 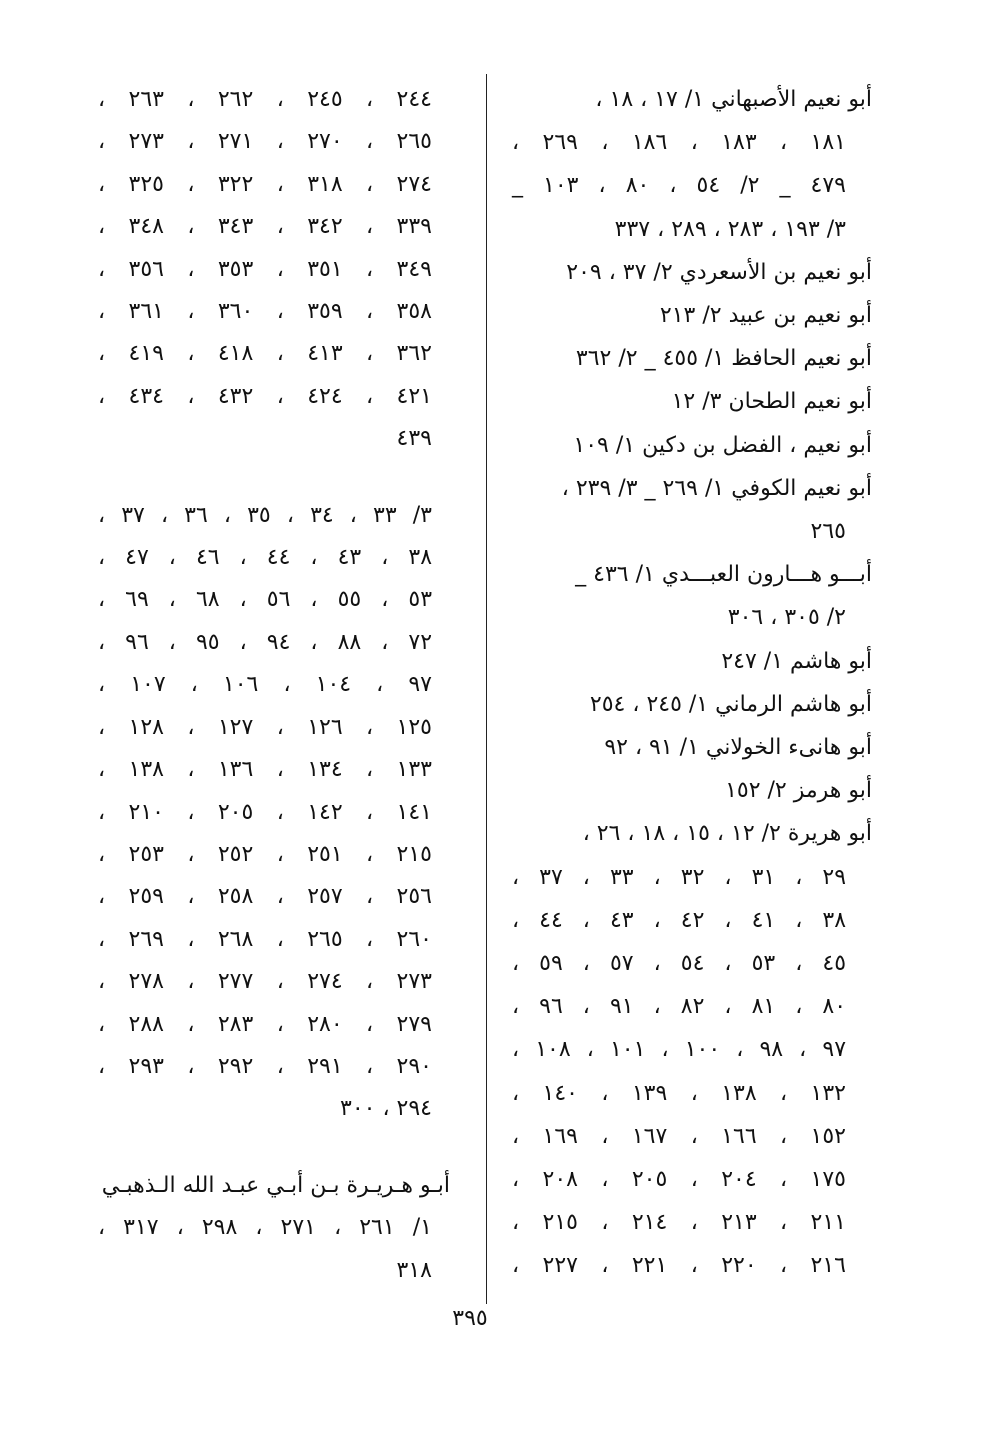 I want to click on index-entry-continuation: ١٣٢ ، ١٣٨ ، ١٣٩ ، ١٤٠ ،, so click(x=679, y=1093).